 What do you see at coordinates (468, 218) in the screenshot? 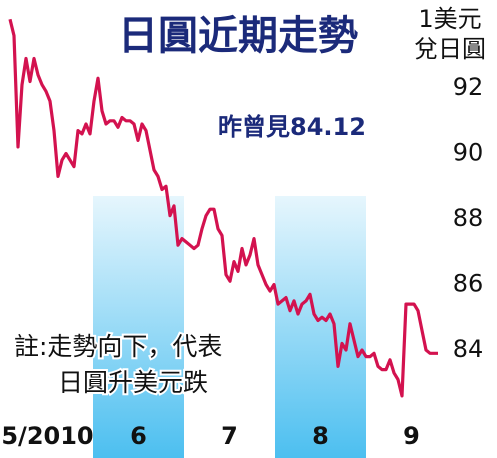
I see `y-tick-label: 88` at bounding box center [468, 218].